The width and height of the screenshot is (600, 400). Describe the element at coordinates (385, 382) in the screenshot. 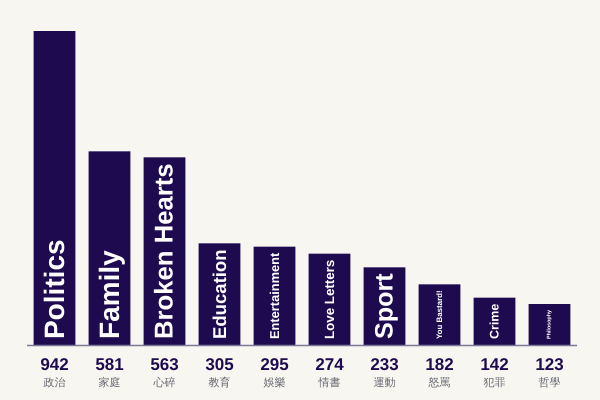

I see `text: 運動` at that location.